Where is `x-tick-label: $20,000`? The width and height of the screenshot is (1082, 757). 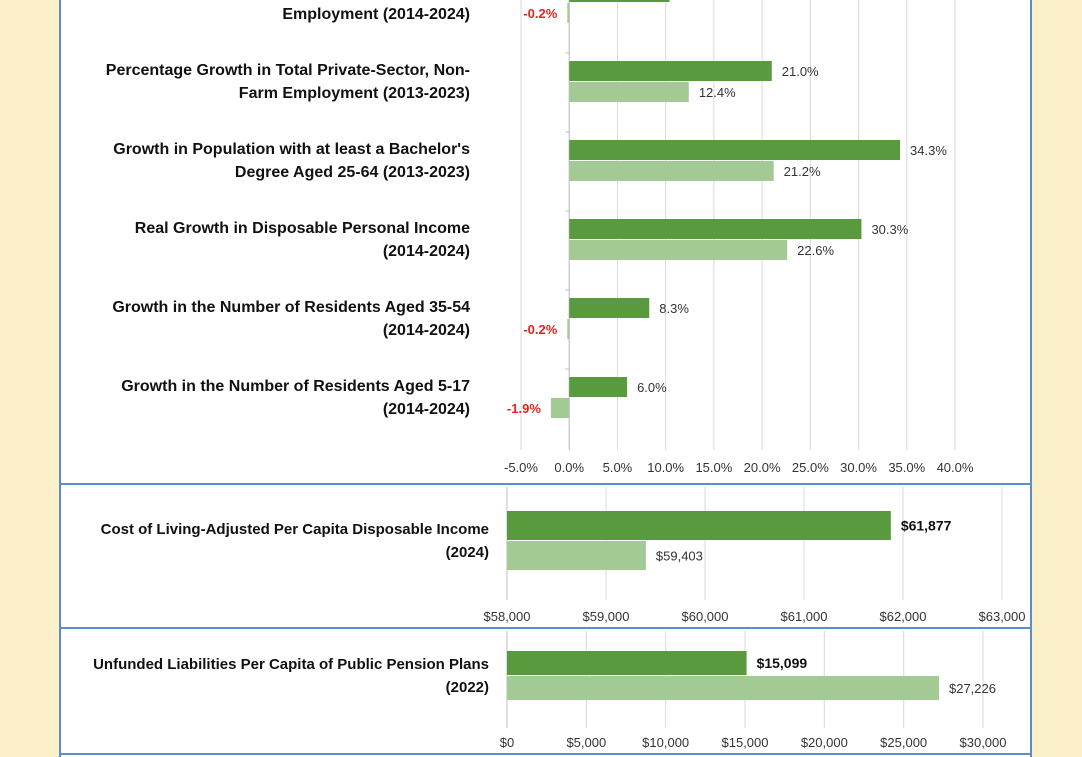
x-tick-label: $20,000 is located at coordinates (824, 742).